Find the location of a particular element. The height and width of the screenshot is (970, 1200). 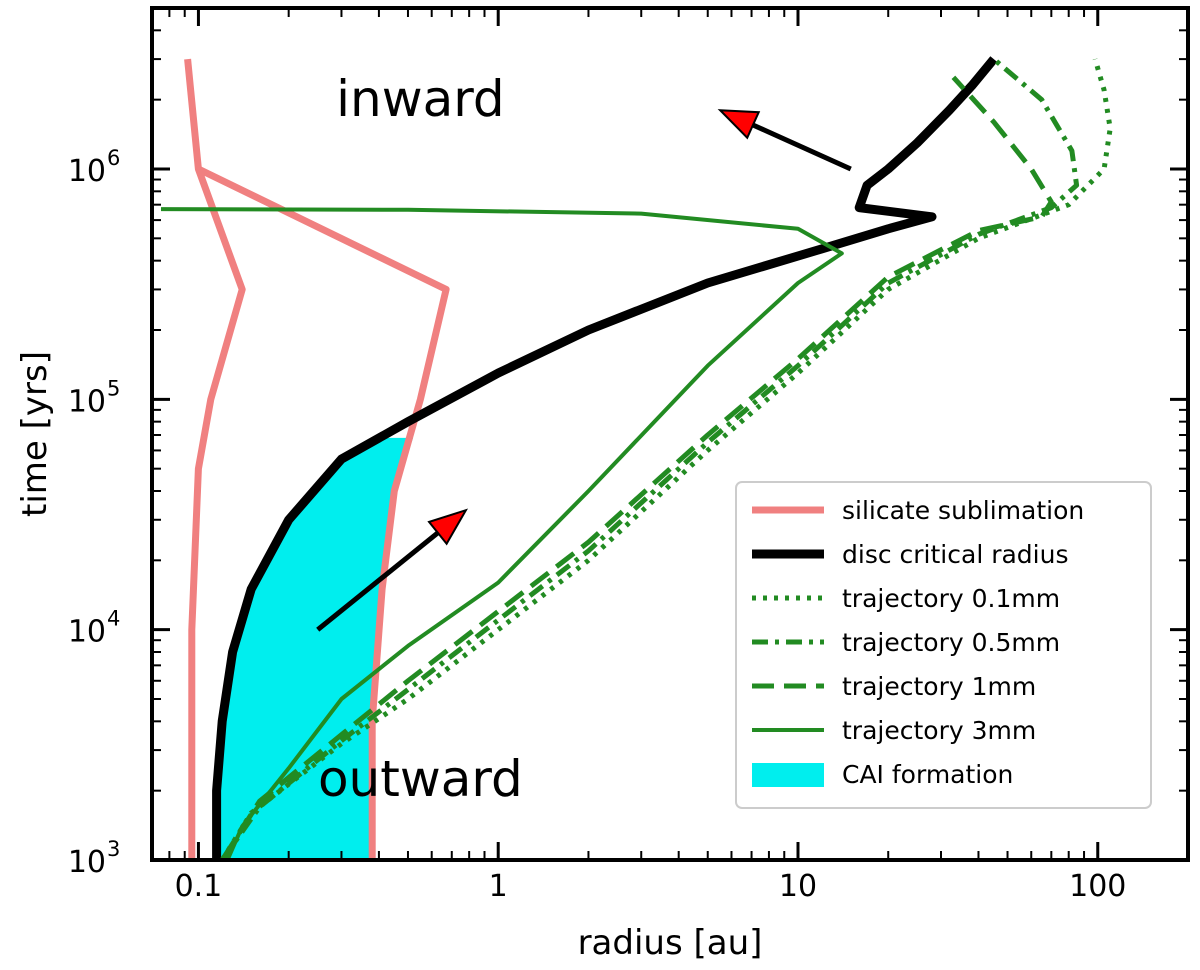

legend-label: silicate sublimation is located at coordinates (963, 510).